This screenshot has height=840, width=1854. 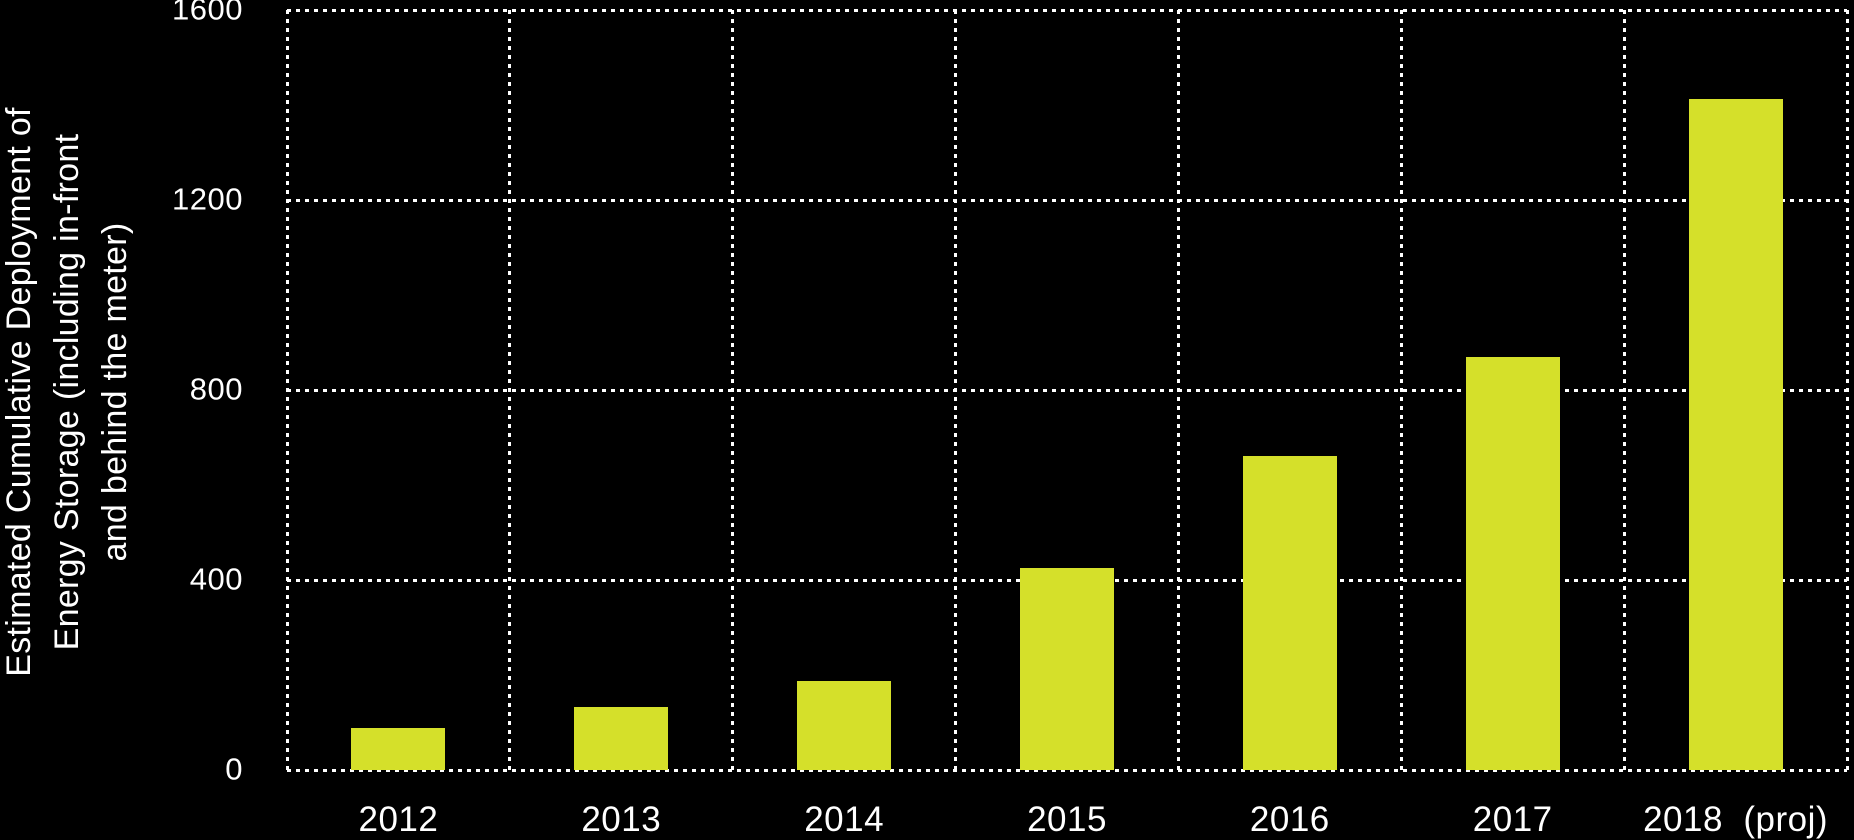 I want to click on x-tick-label-2012: 2012, so click(x=398, y=819).